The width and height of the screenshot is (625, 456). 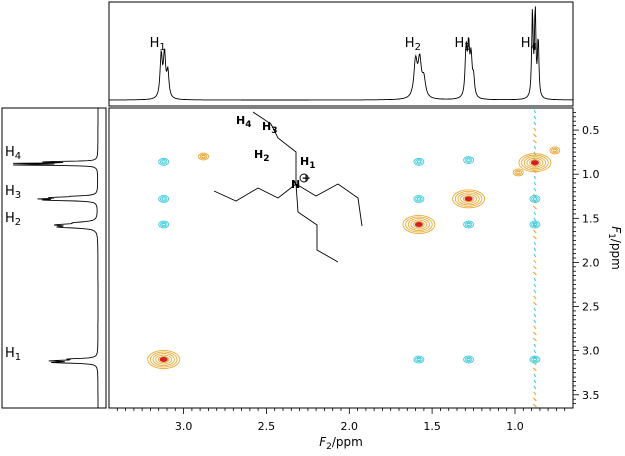 I want to click on f2-axis-ticks: 3.0 2.5 2.0 1.5 1.0, so click(x=341, y=420).